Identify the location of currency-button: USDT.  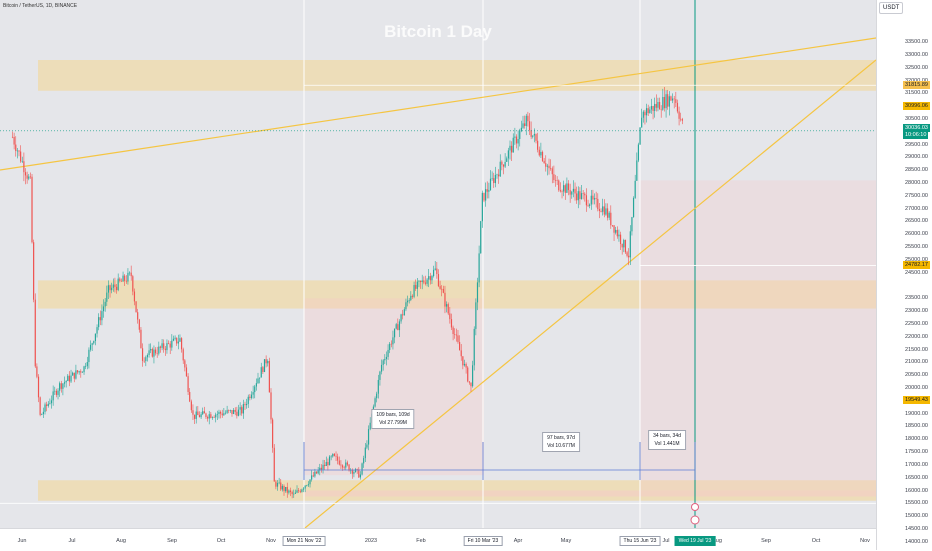
(891, 8).